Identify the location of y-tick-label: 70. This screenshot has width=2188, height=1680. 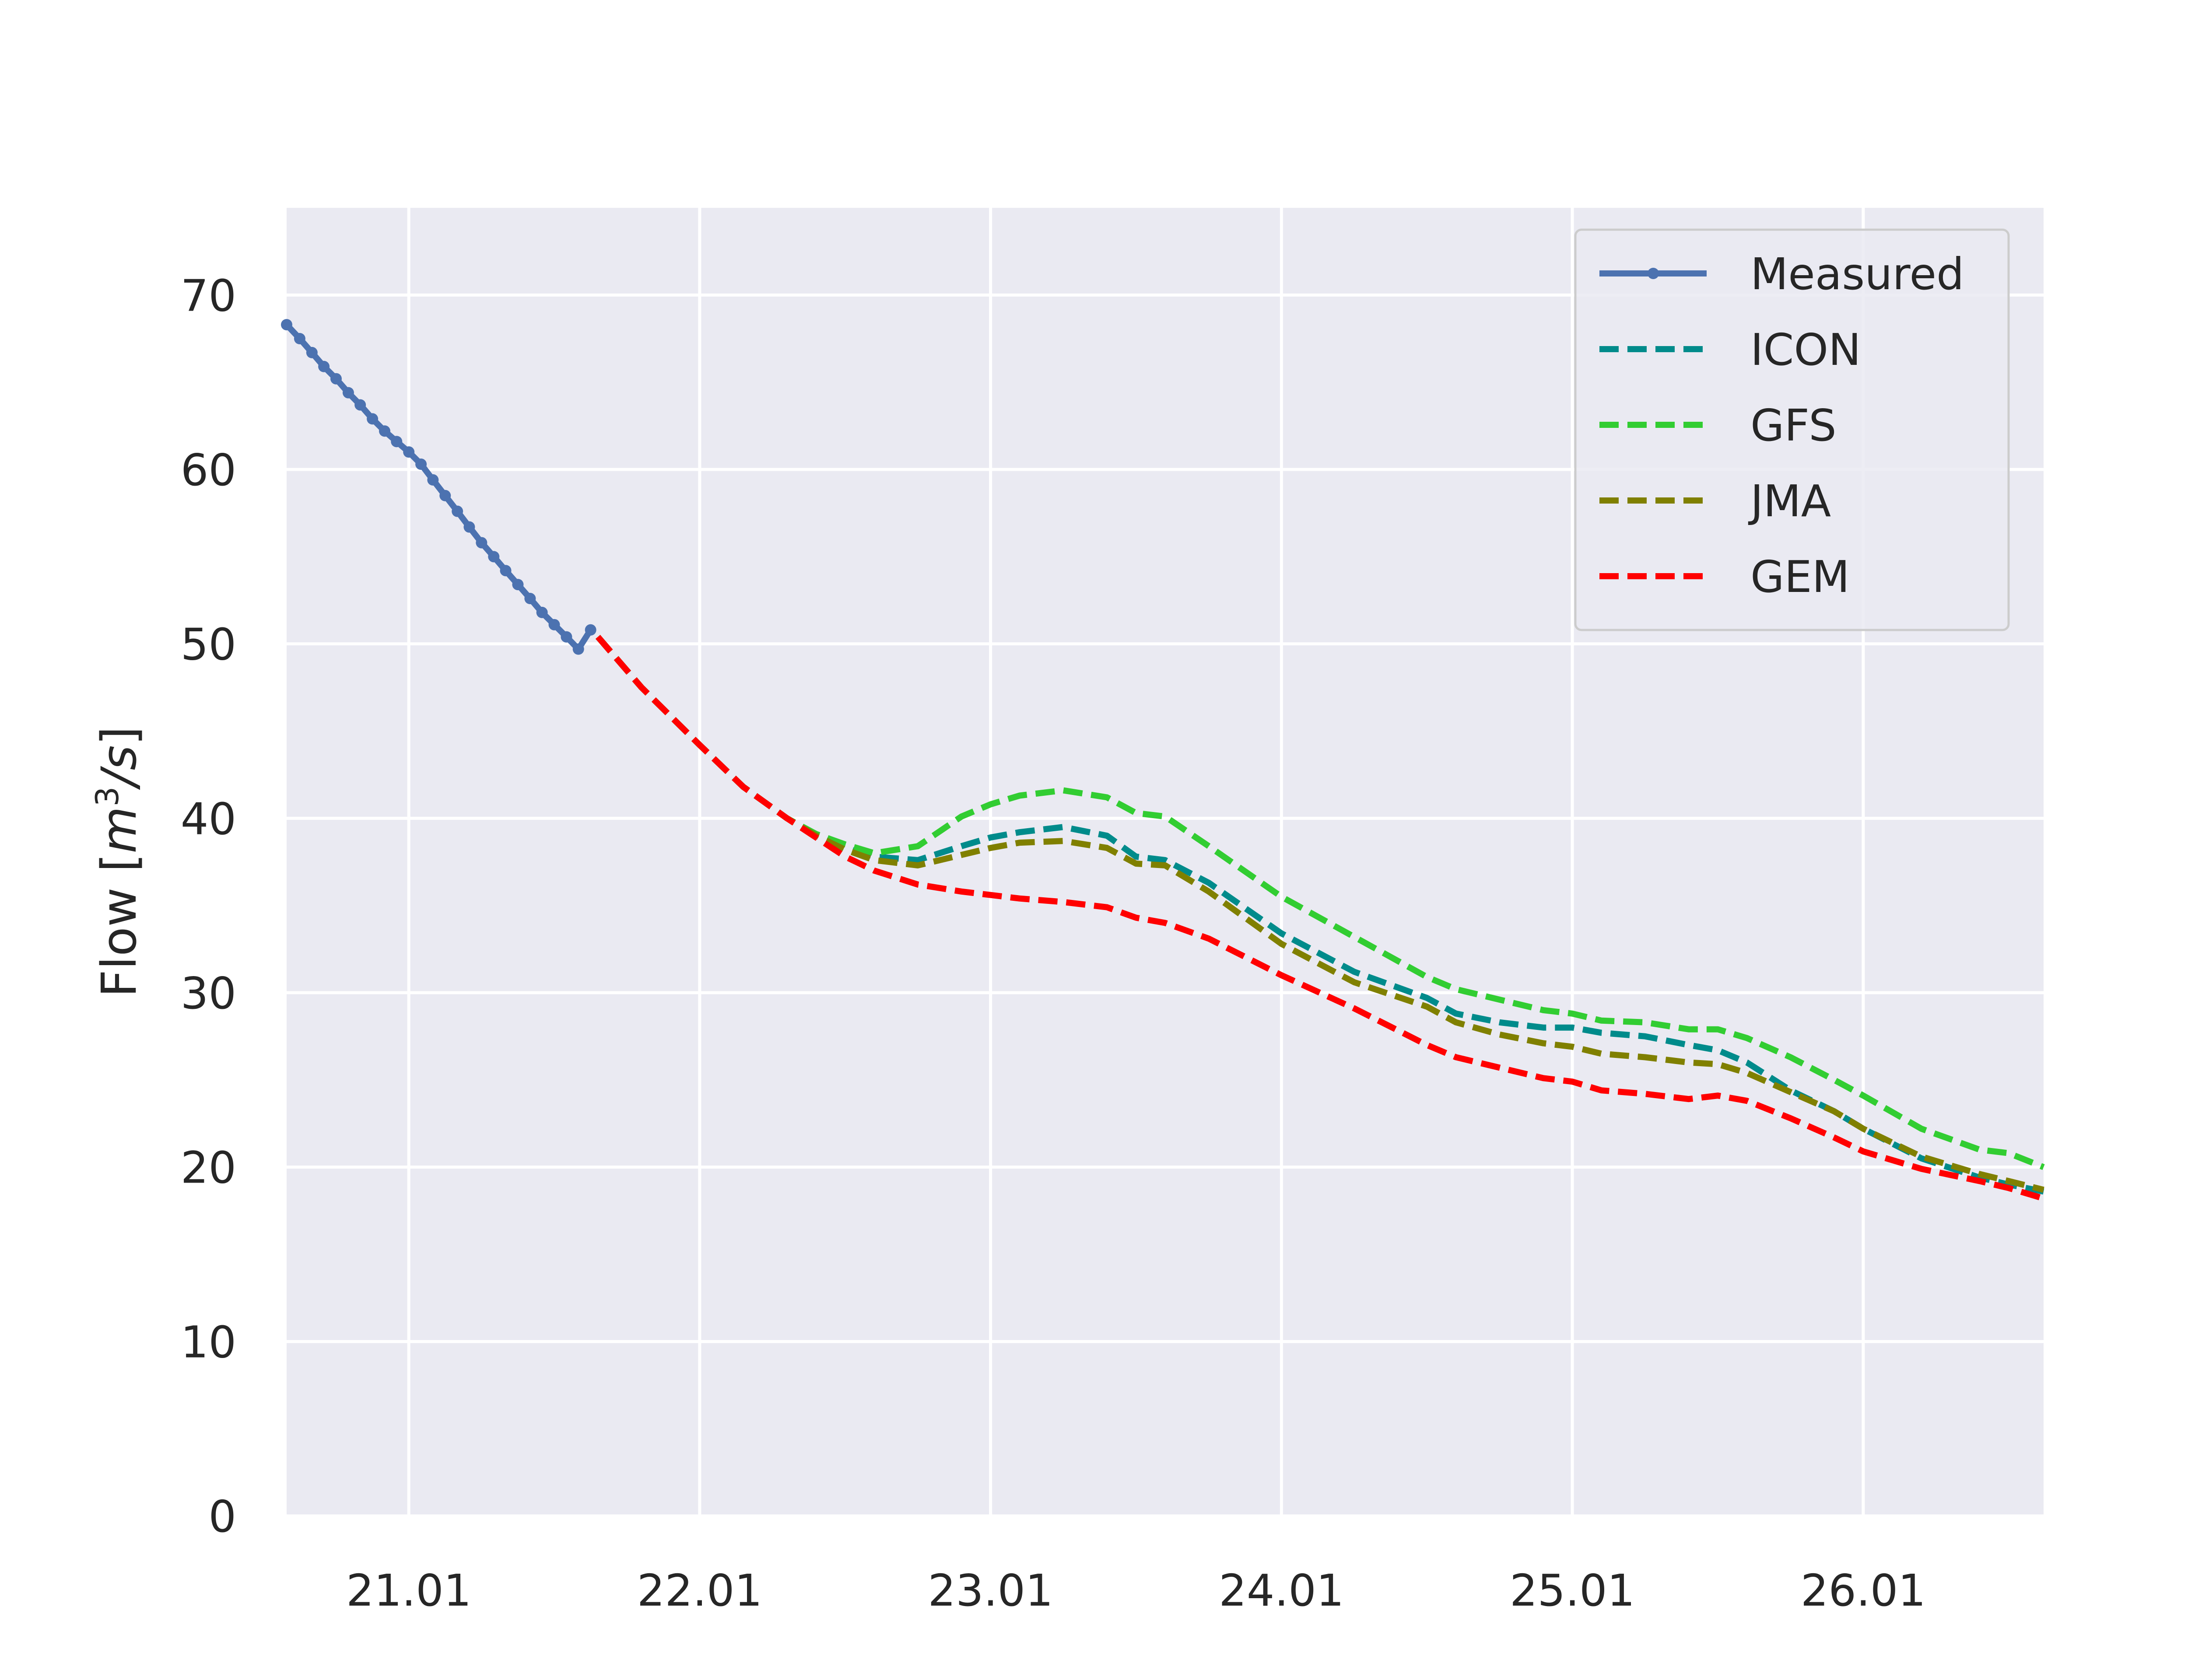
(208, 295).